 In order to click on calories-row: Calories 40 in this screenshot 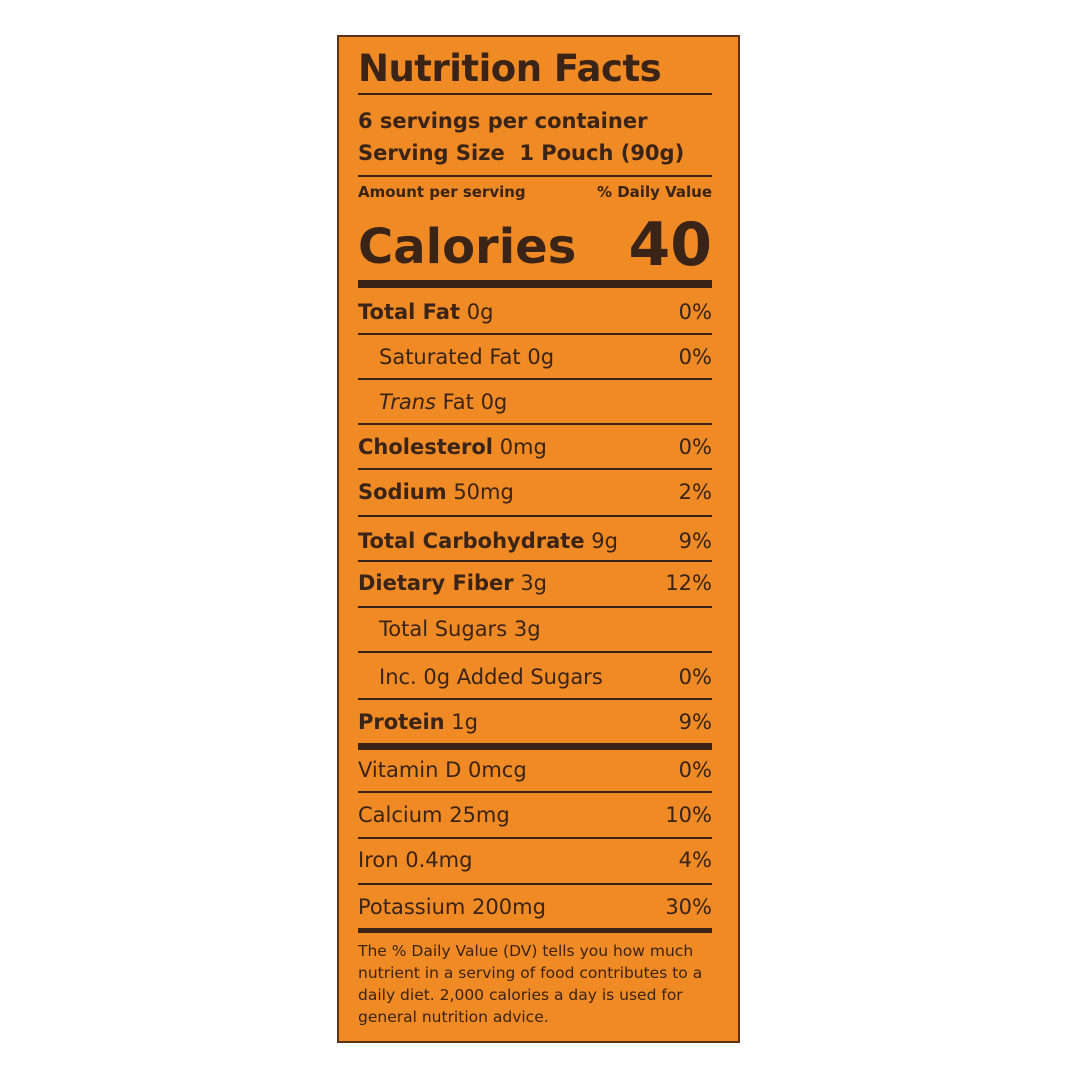, I will do `click(535, 245)`.